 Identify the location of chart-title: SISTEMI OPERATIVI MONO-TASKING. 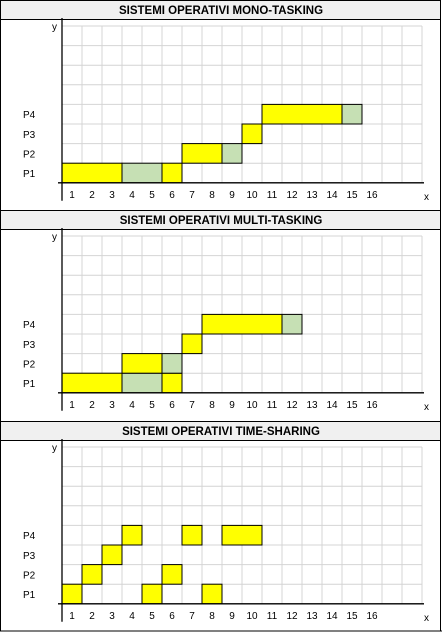
(221, 11).